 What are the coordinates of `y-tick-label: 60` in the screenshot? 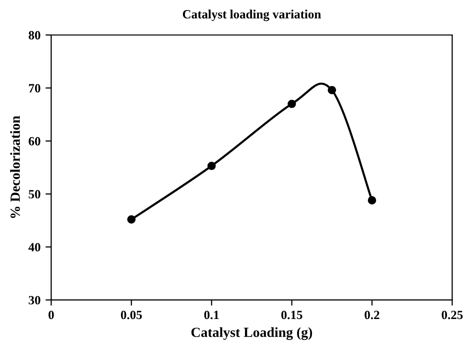 It's located at (34, 141).